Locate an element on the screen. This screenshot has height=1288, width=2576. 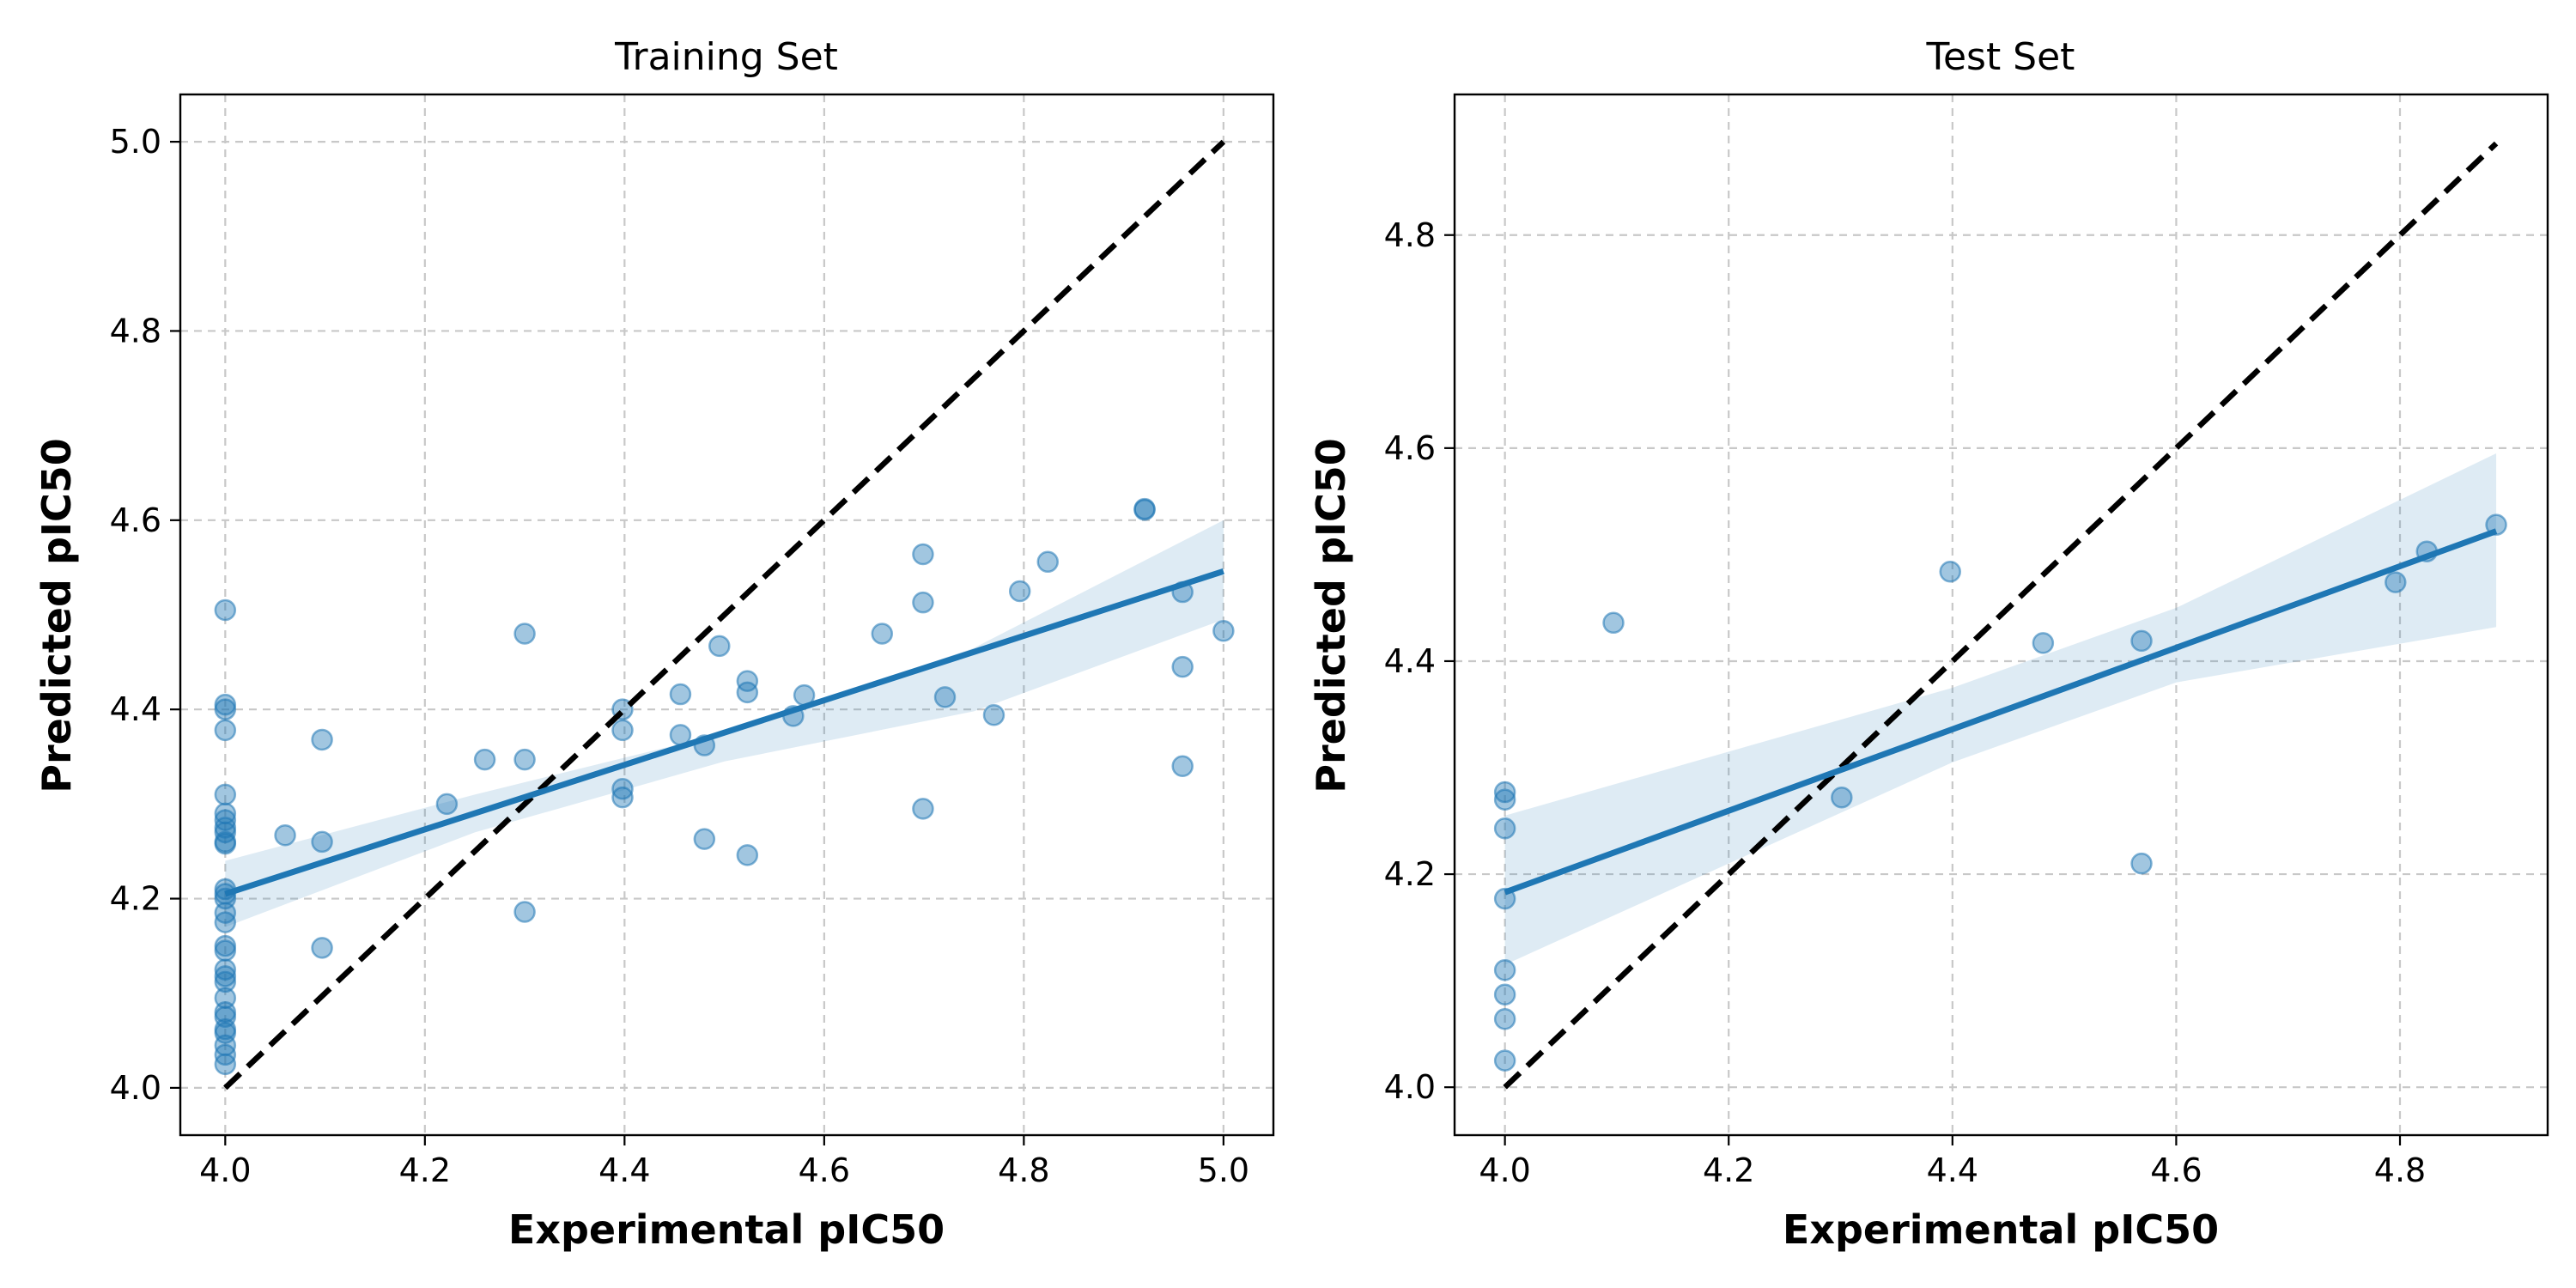
test-x-tick-label: 4.0 is located at coordinates (1504, 1170).